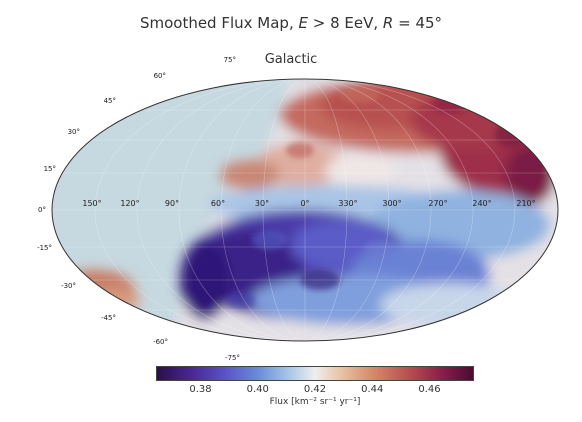 This screenshot has height=422, width=582. Describe the element at coordinates (437, 203) in the screenshot. I see `lon-label: 270°` at that location.